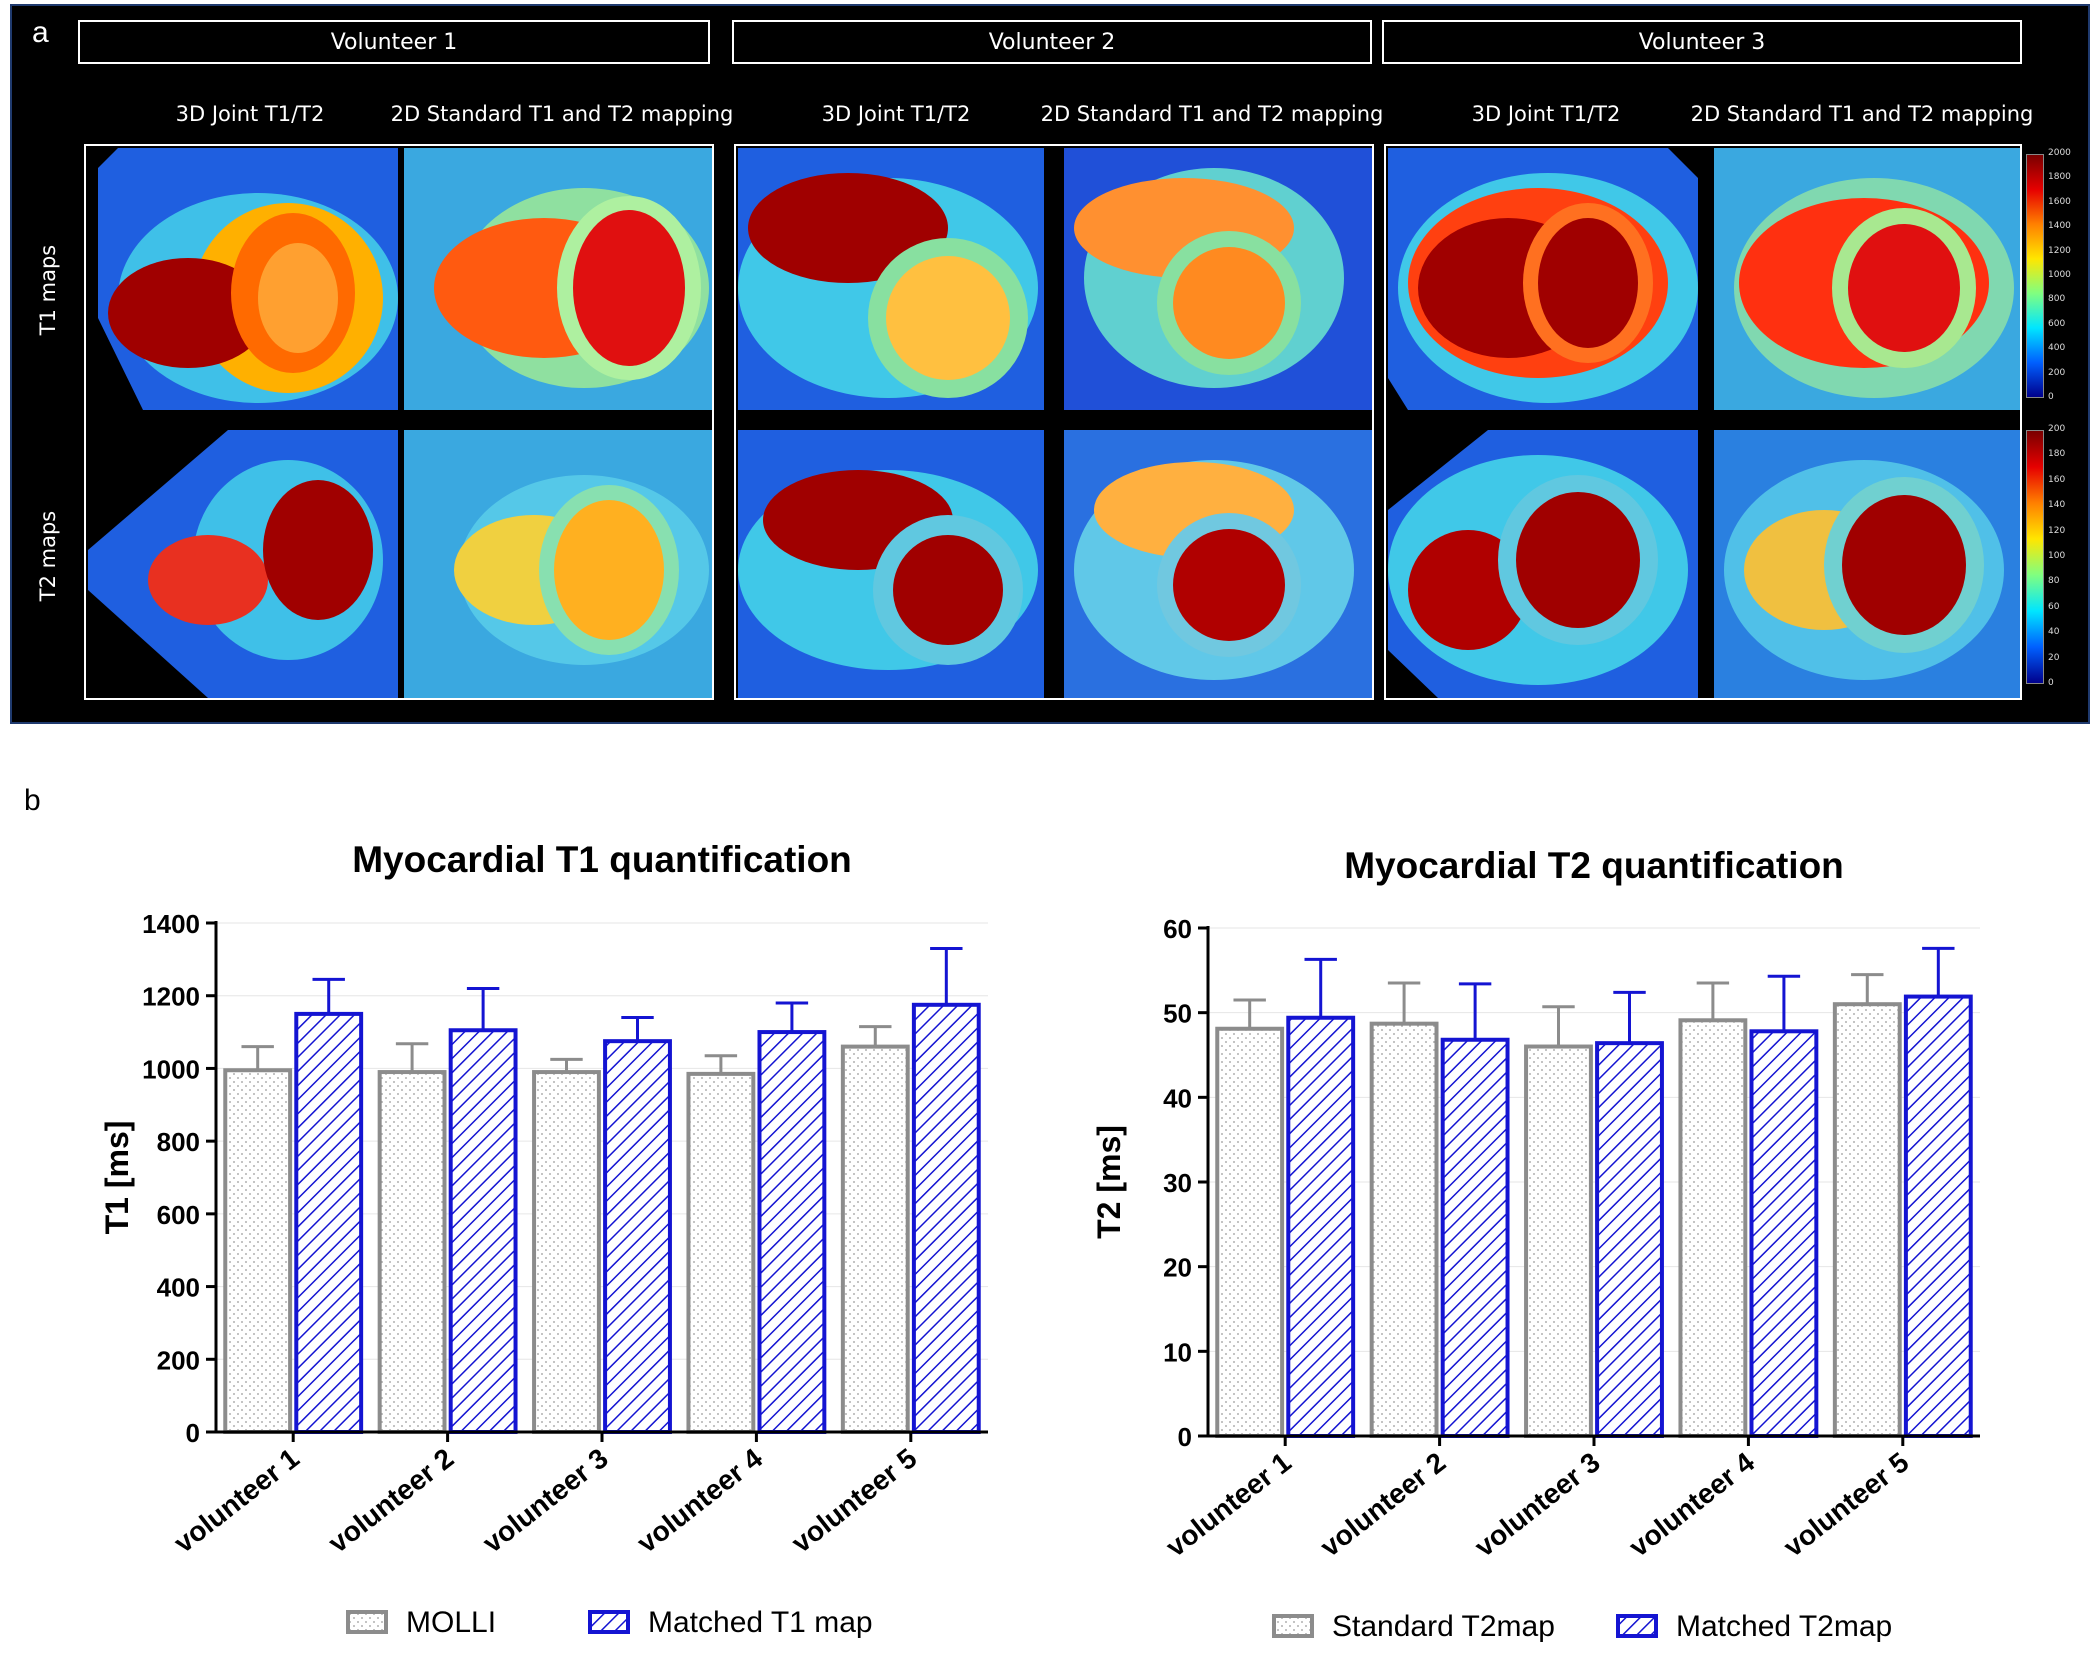 Image resolution: width=2092 pixels, height=1679 pixels. What do you see at coordinates (1537, 1504) in the screenshot?
I see `x-tick-label: volunteer 3` at bounding box center [1537, 1504].